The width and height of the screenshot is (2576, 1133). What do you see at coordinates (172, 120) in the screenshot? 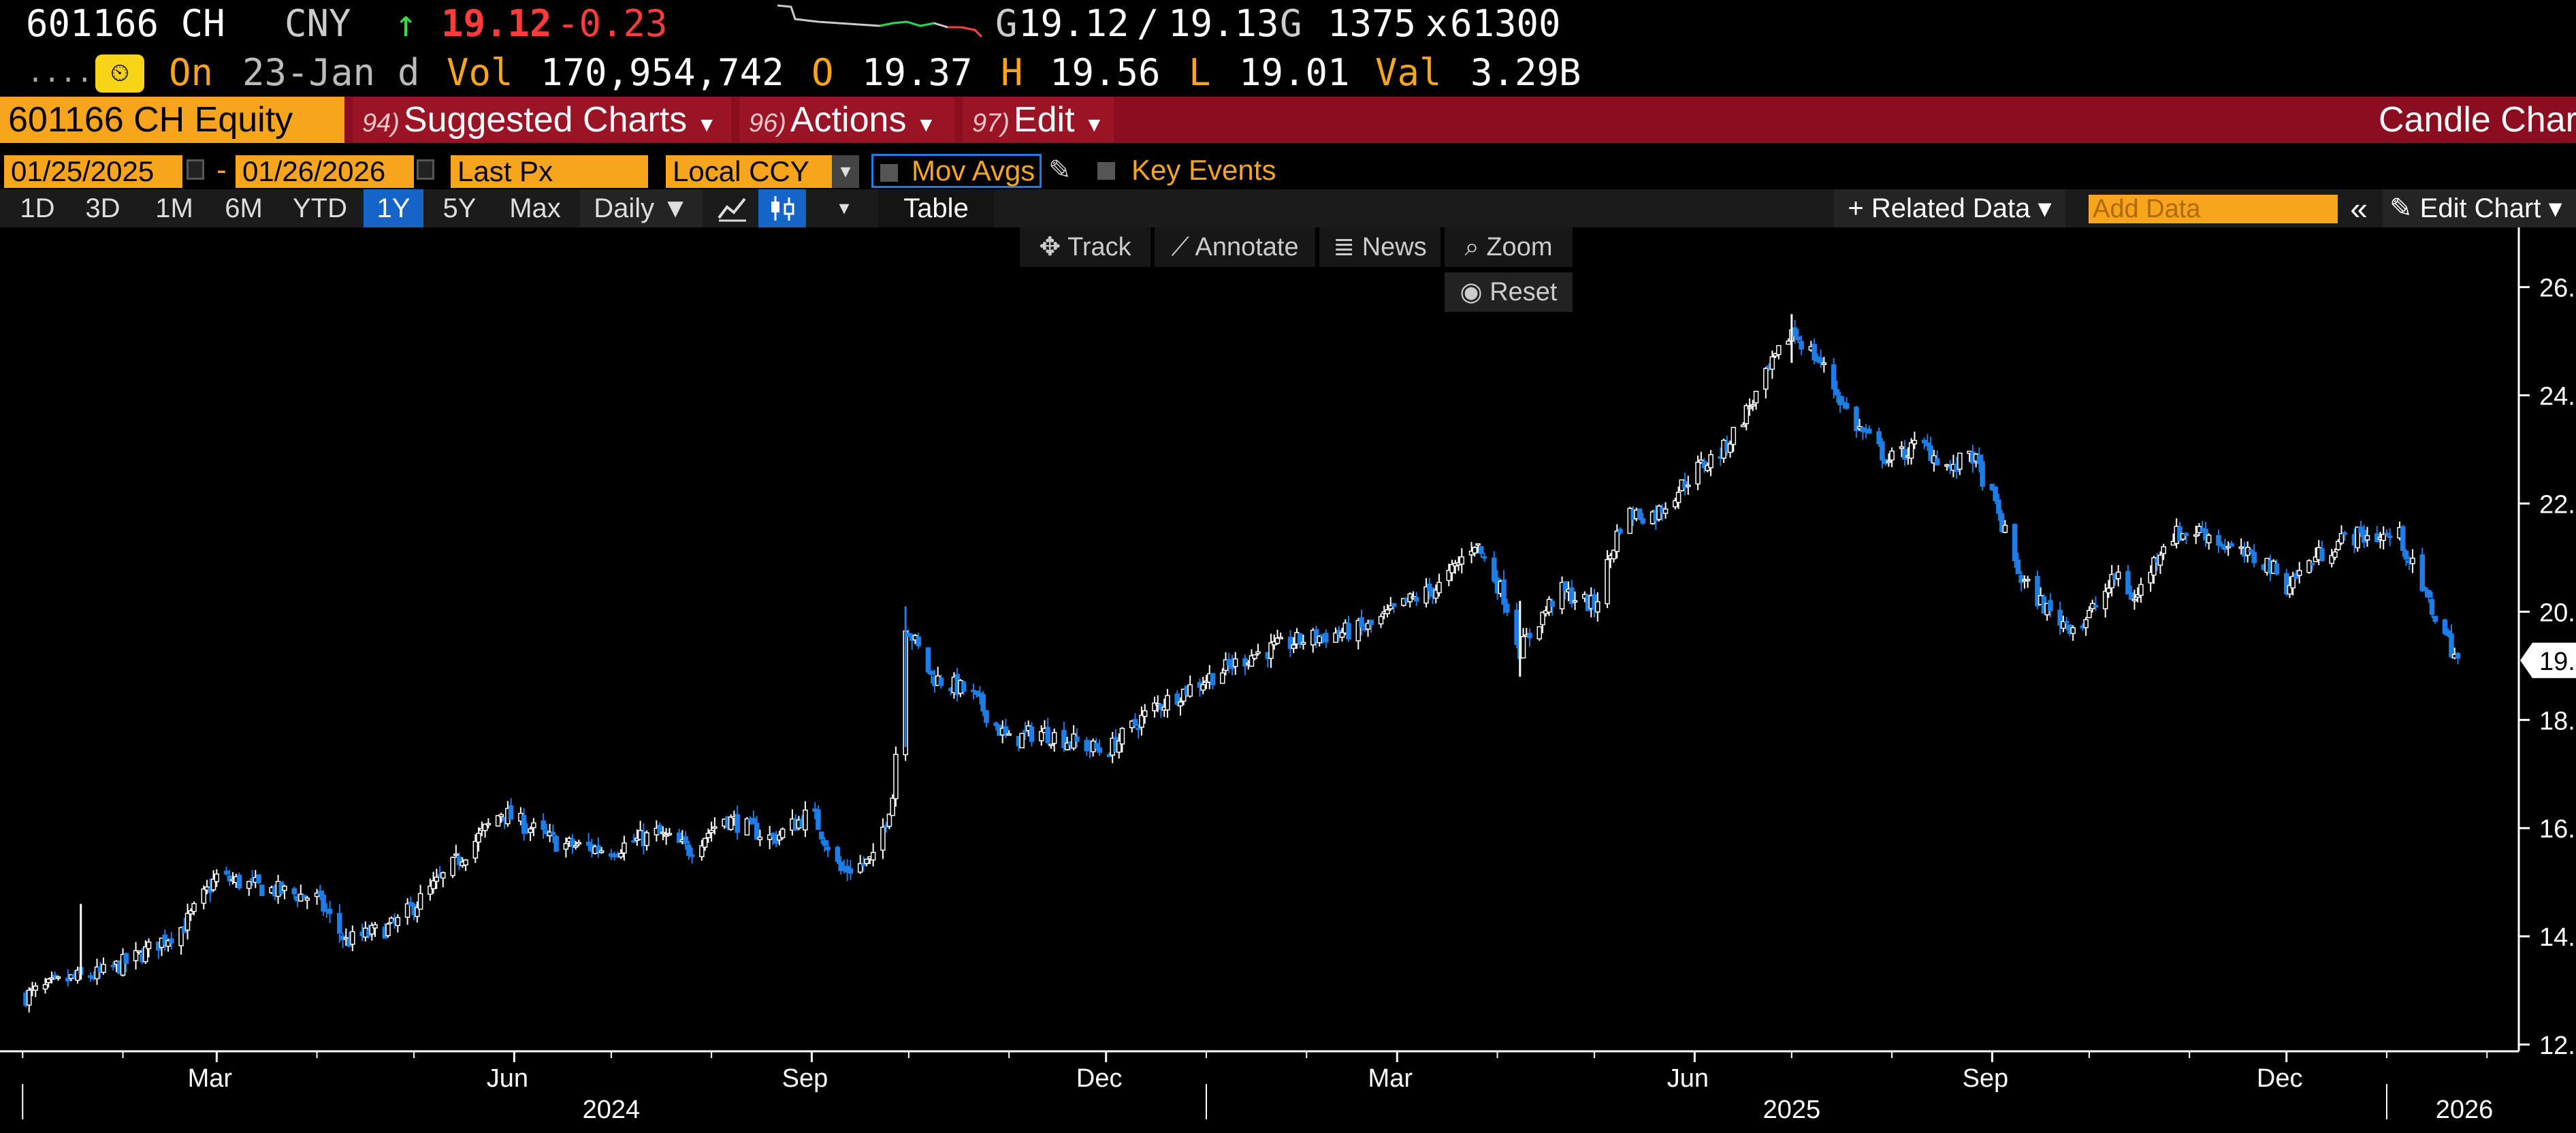
I see `security-field: 601166 CH Equity` at bounding box center [172, 120].